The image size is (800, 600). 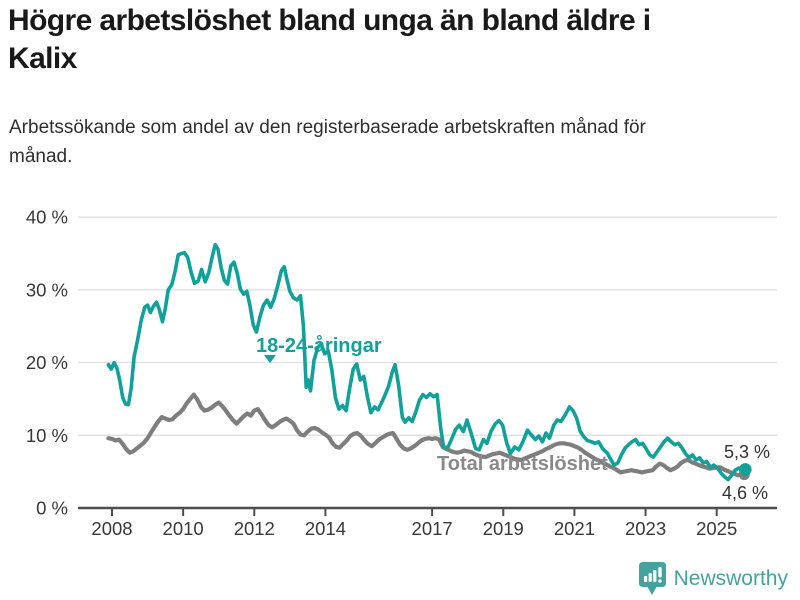 What do you see at coordinates (47, 362) in the screenshot?
I see `y-tick-label-20: 20 %` at bounding box center [47, 362].